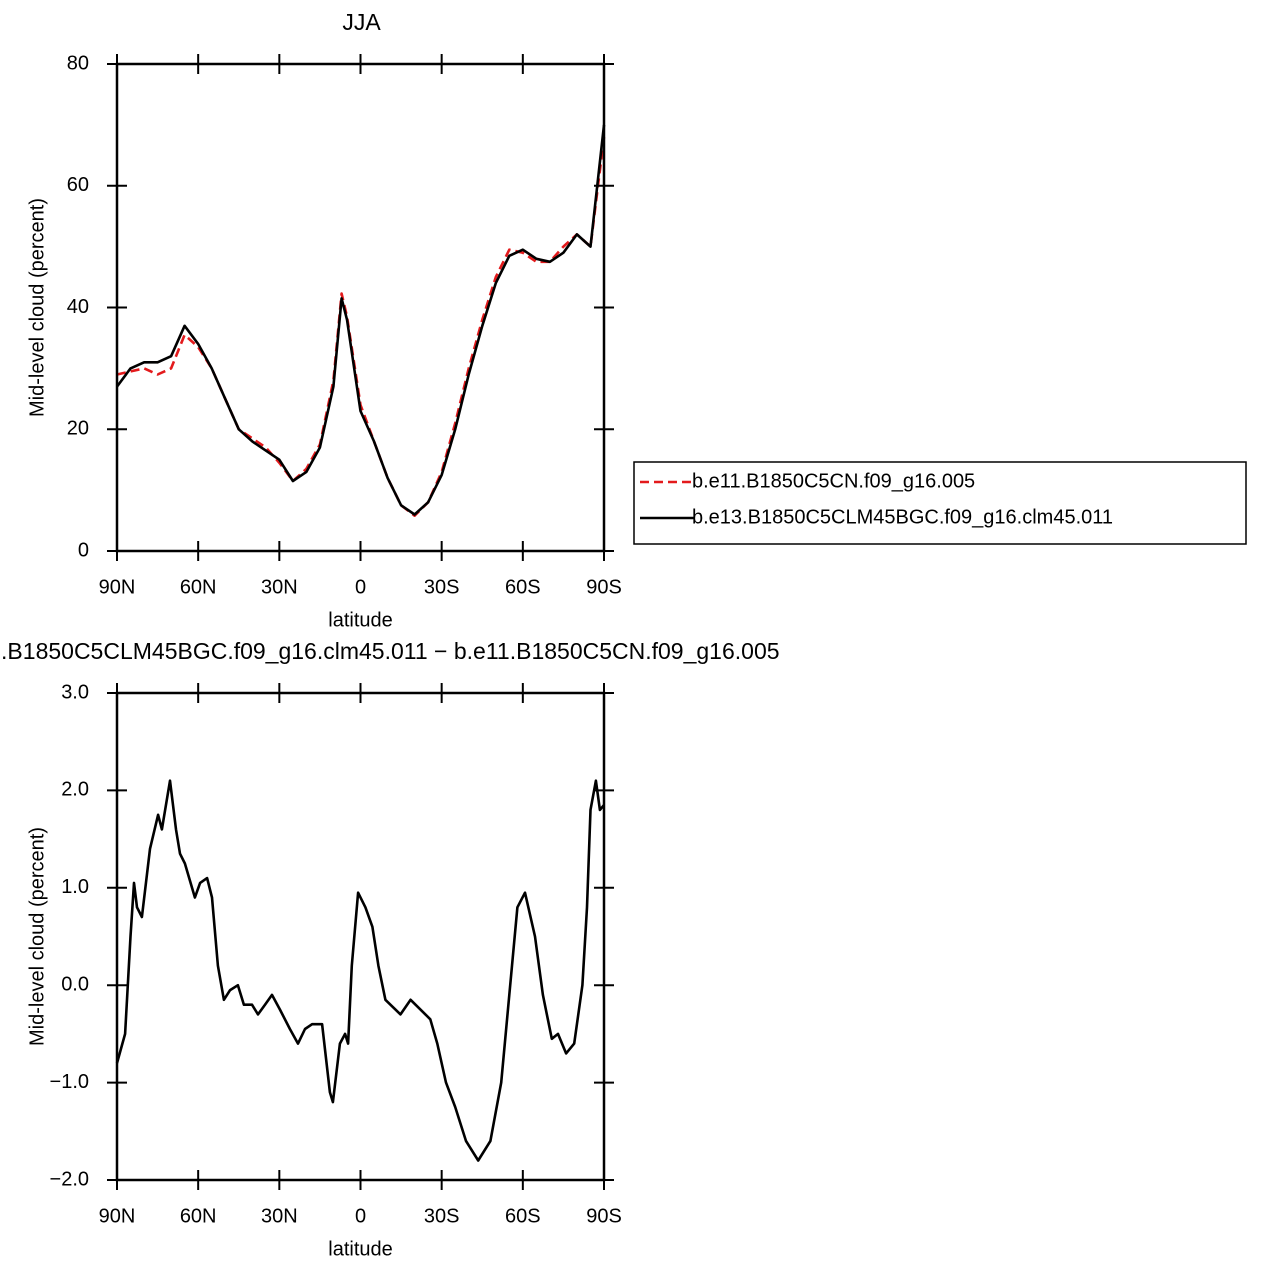  What do you see at coordinates (78, 429) in the screenshot?
I see `y-tick-label: 20` at bounding box center [78, 429].